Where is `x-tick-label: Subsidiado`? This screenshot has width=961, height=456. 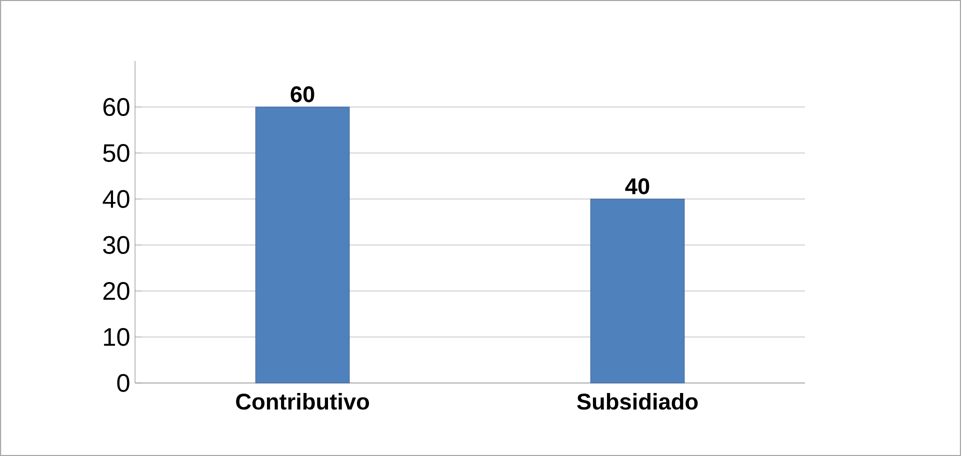 x-tick-label: Subsidiado is located at coordinates (637, 401).